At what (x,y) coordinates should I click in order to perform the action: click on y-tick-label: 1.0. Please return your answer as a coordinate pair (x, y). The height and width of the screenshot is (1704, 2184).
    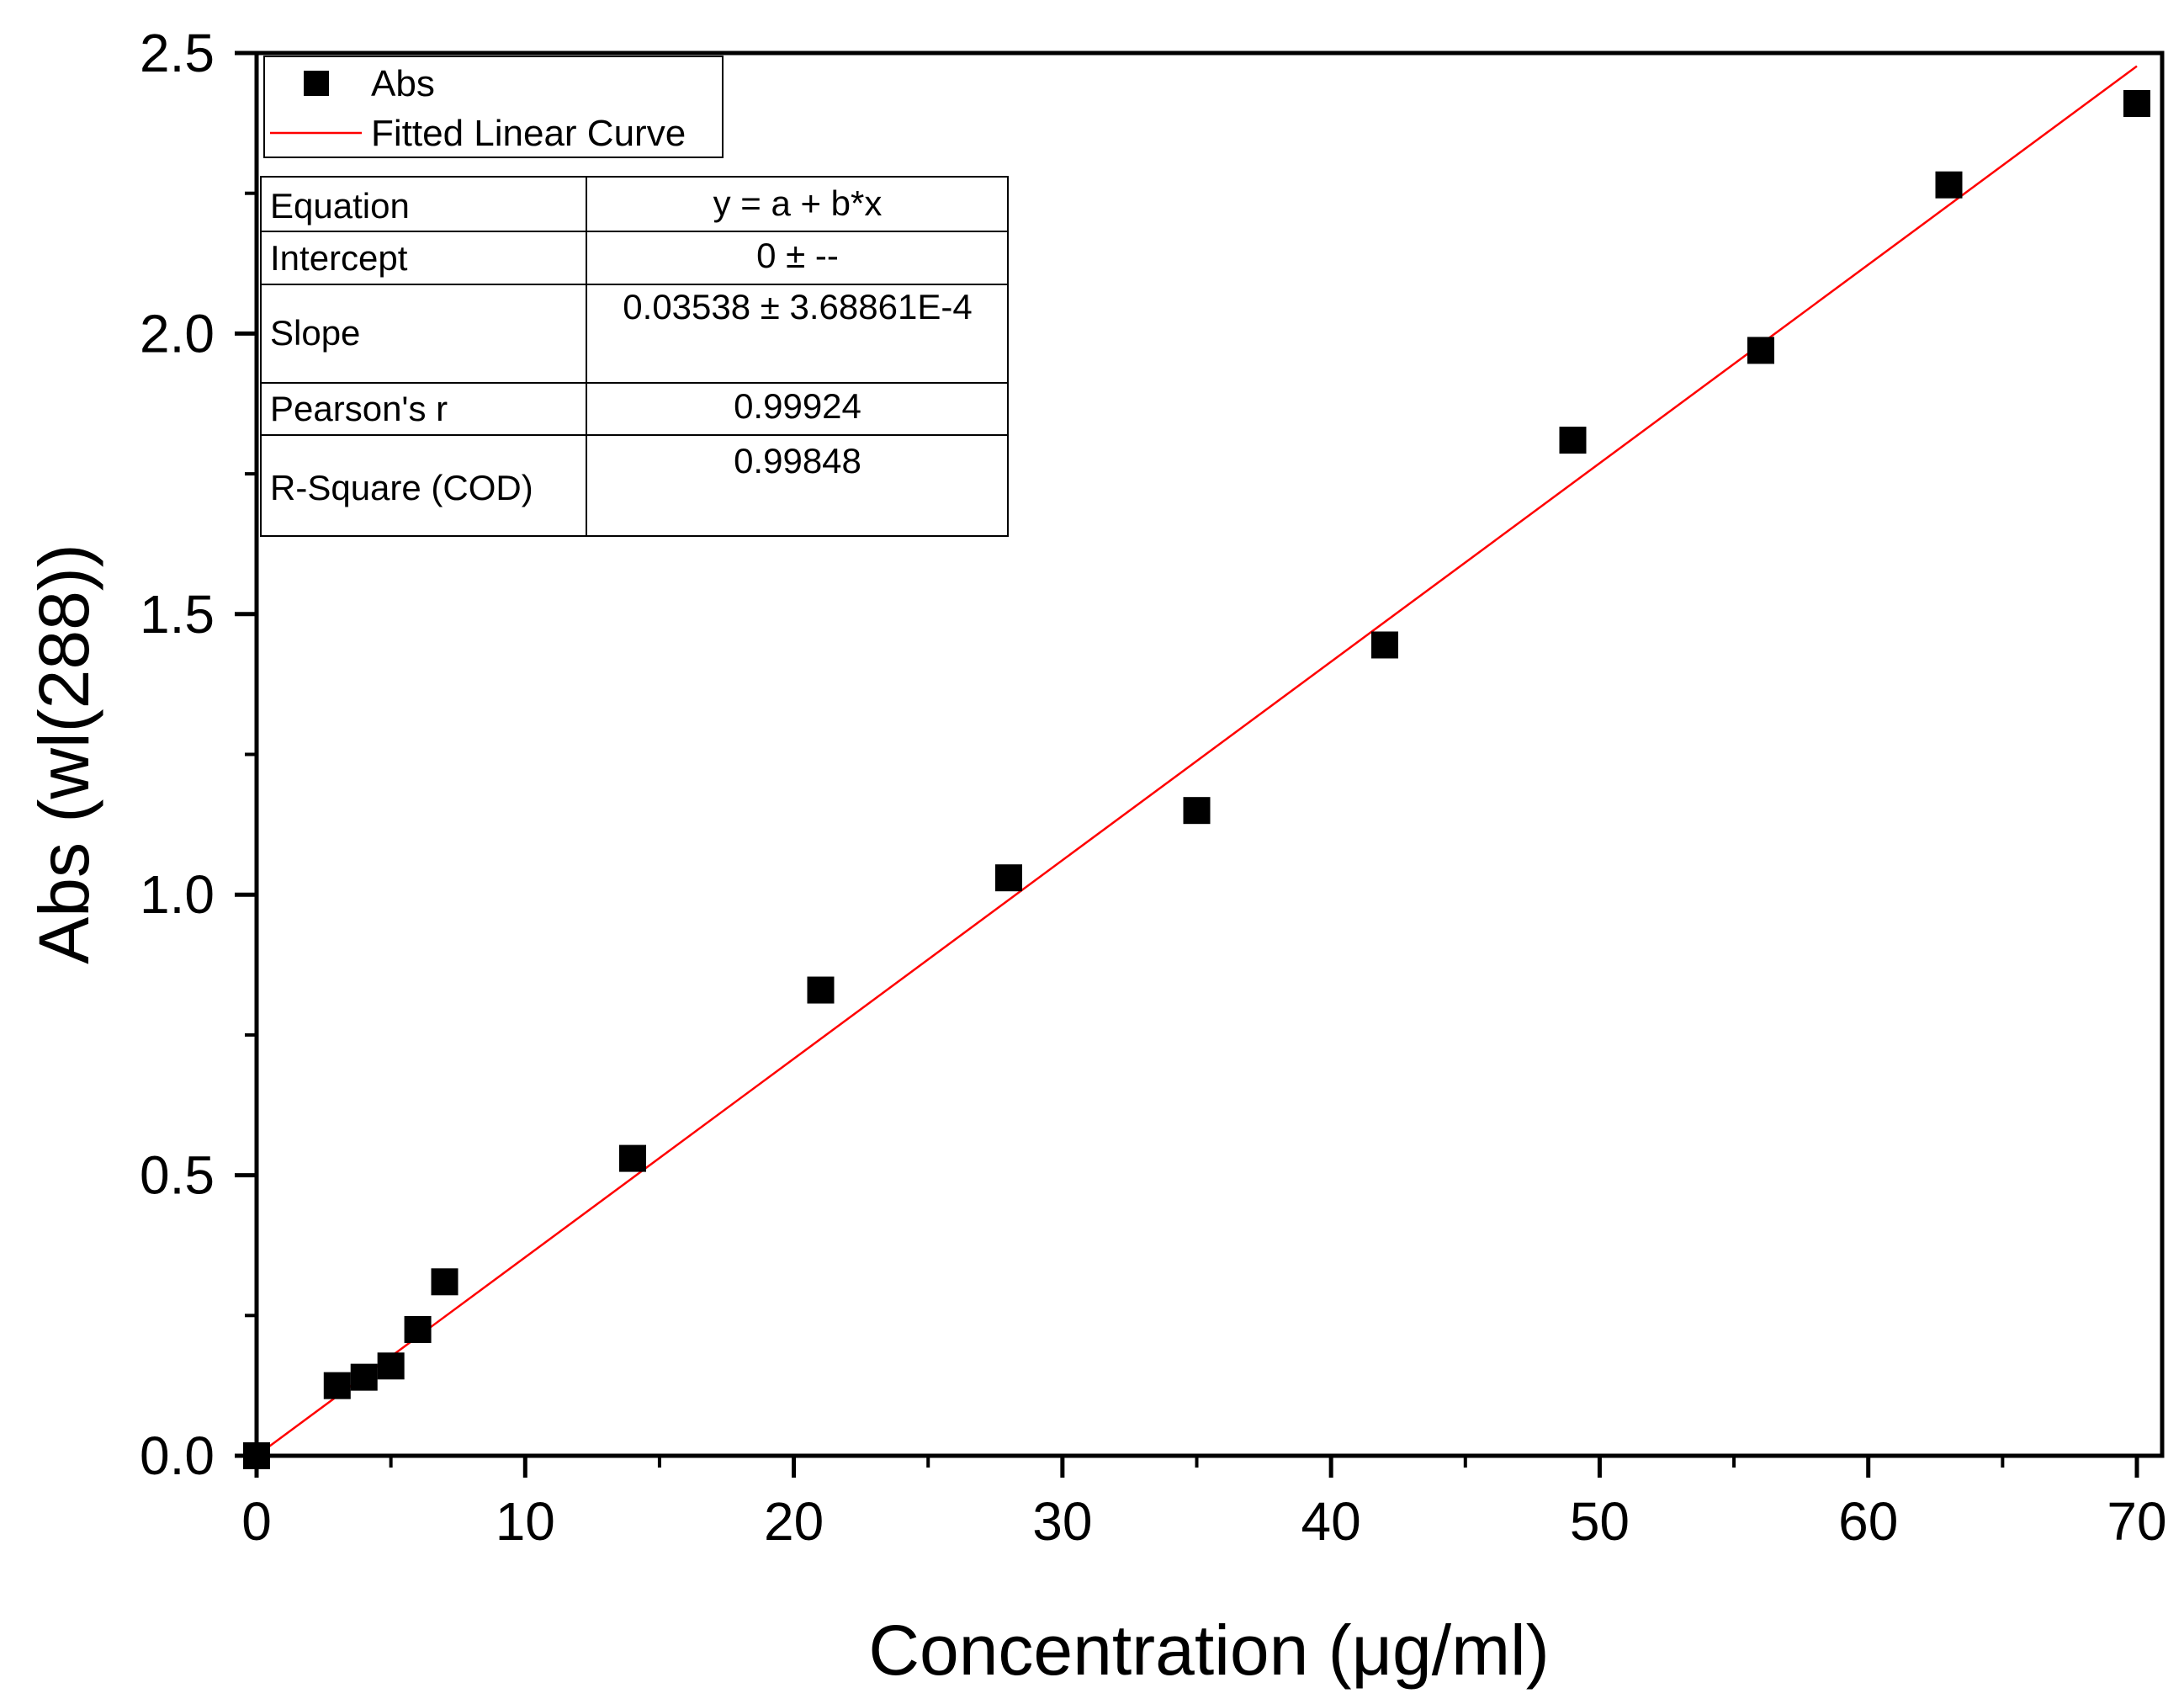
    Looking at the image, I should click on (177, 894).